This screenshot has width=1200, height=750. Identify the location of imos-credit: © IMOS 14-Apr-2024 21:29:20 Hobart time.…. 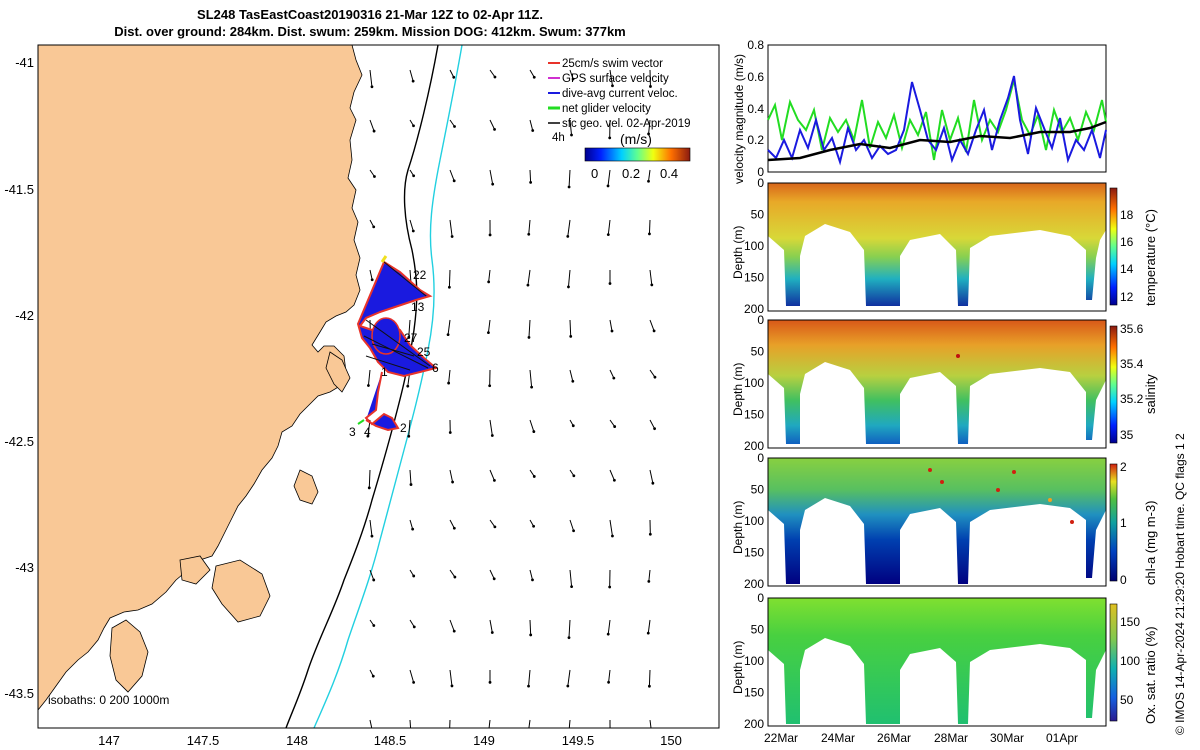
(1180, 584).